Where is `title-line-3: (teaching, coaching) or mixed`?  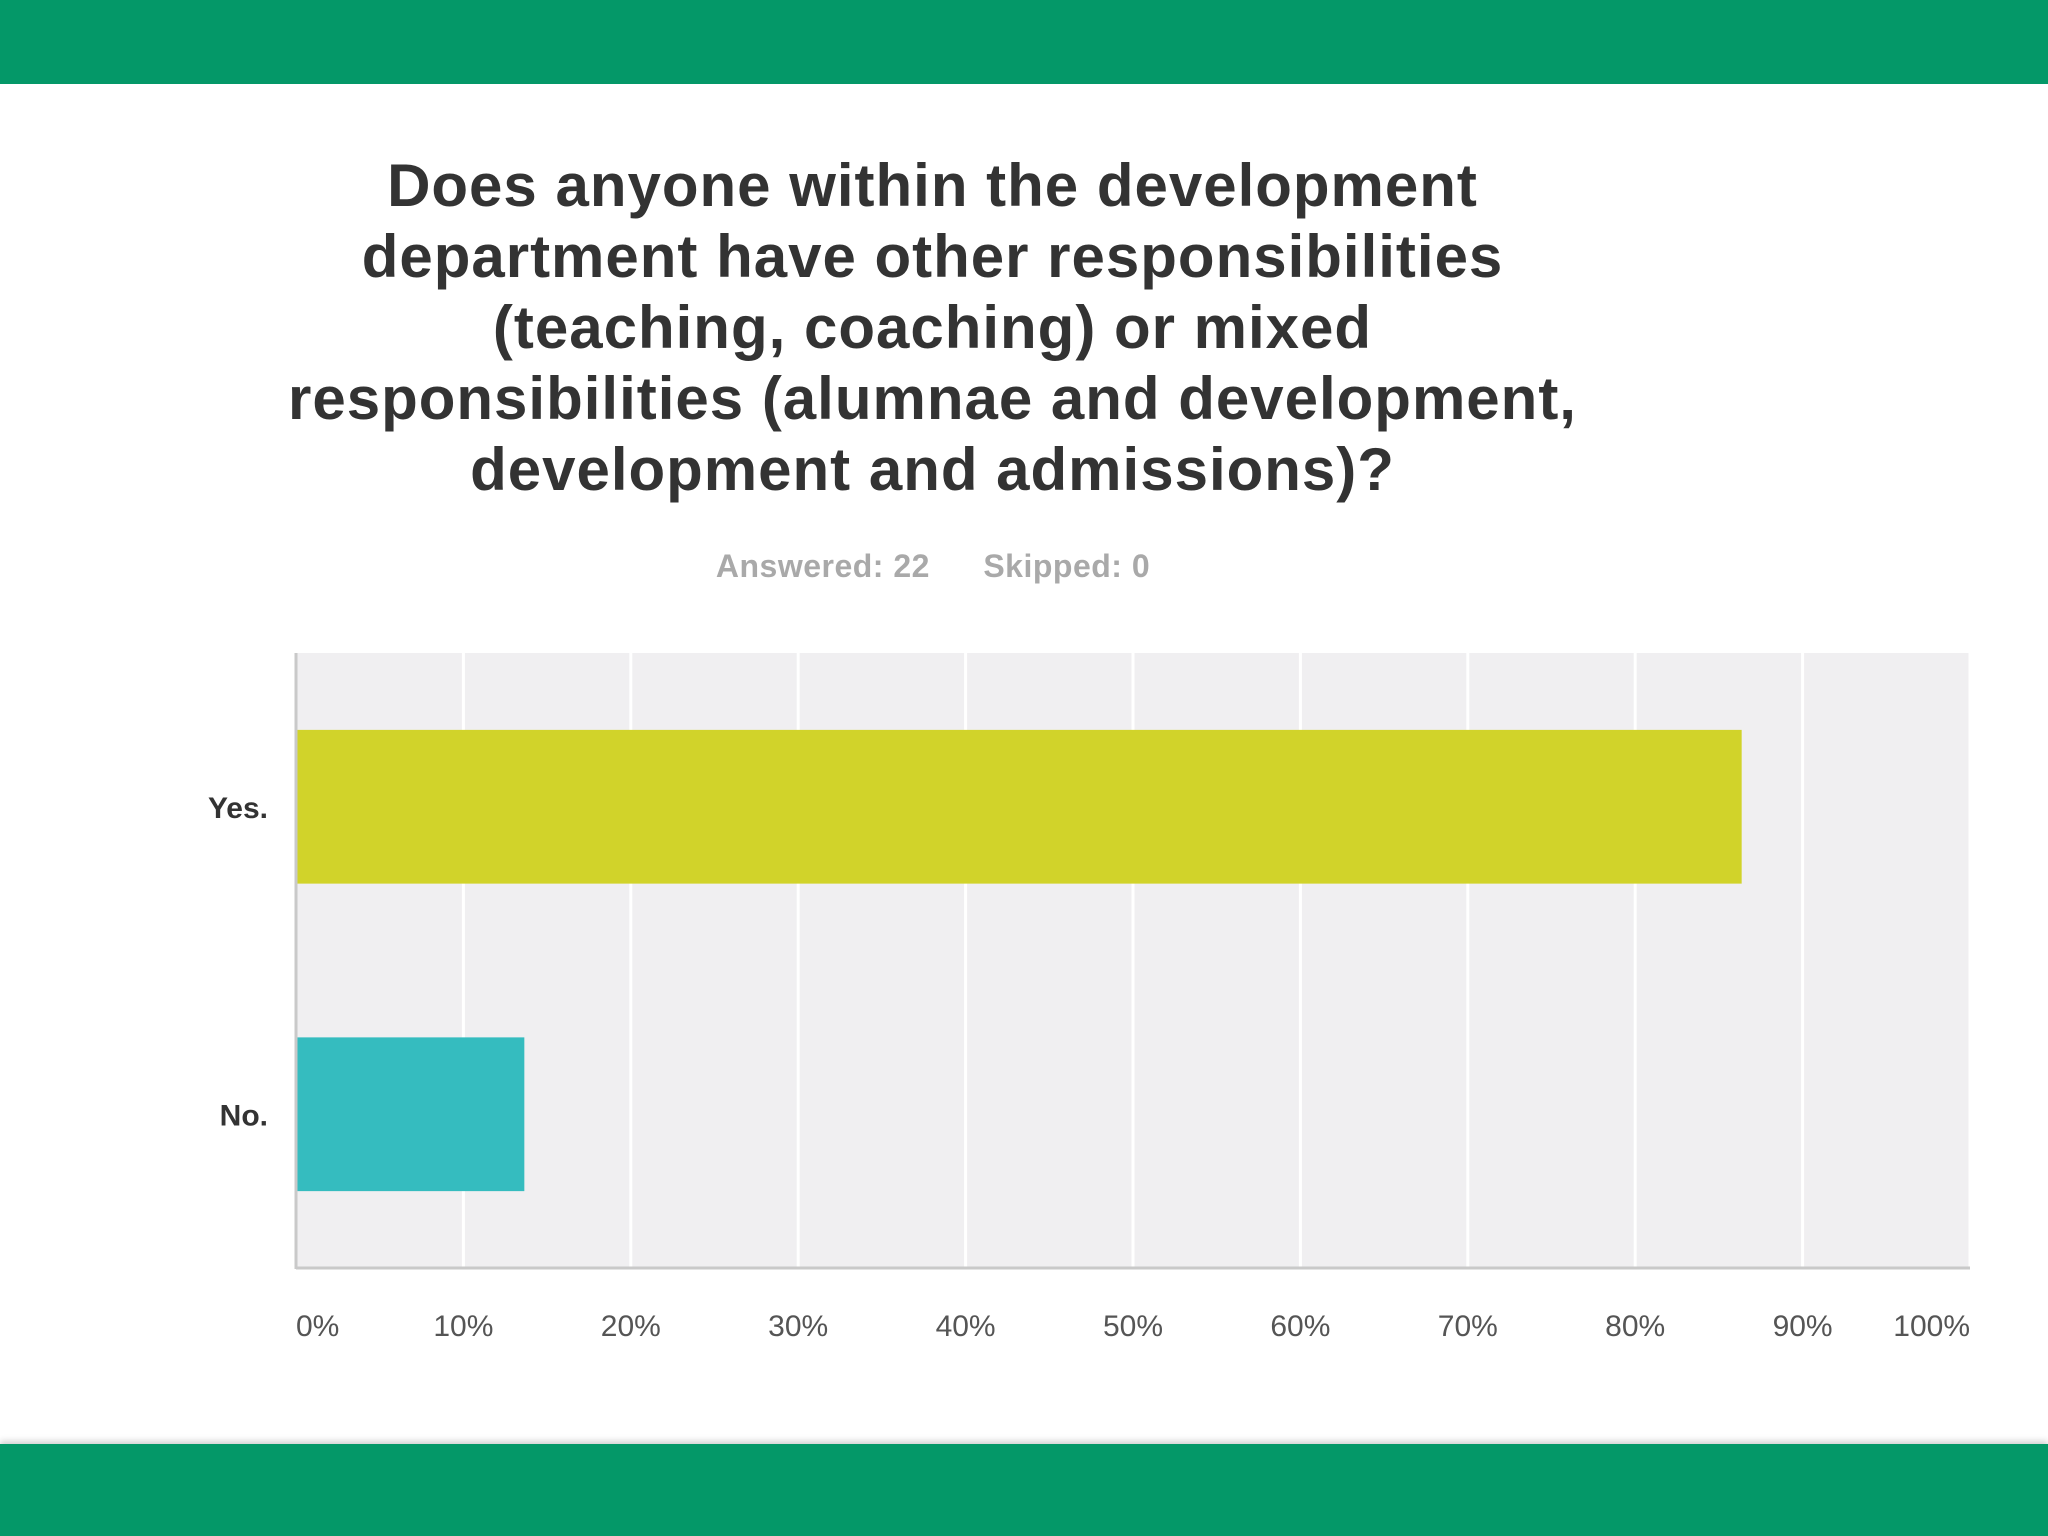 title-line-3: (teaching, coaching) or mixed is located at coordinates (932, 327).